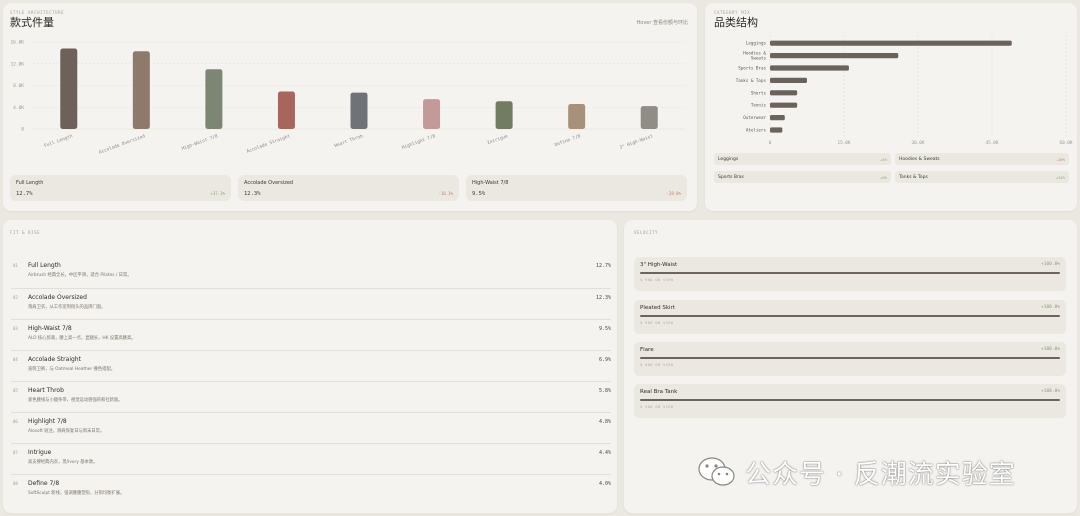 This screenshot has width=1080, height=516. I want to click on y-tick-label: 4.0K, so click(18, 108).